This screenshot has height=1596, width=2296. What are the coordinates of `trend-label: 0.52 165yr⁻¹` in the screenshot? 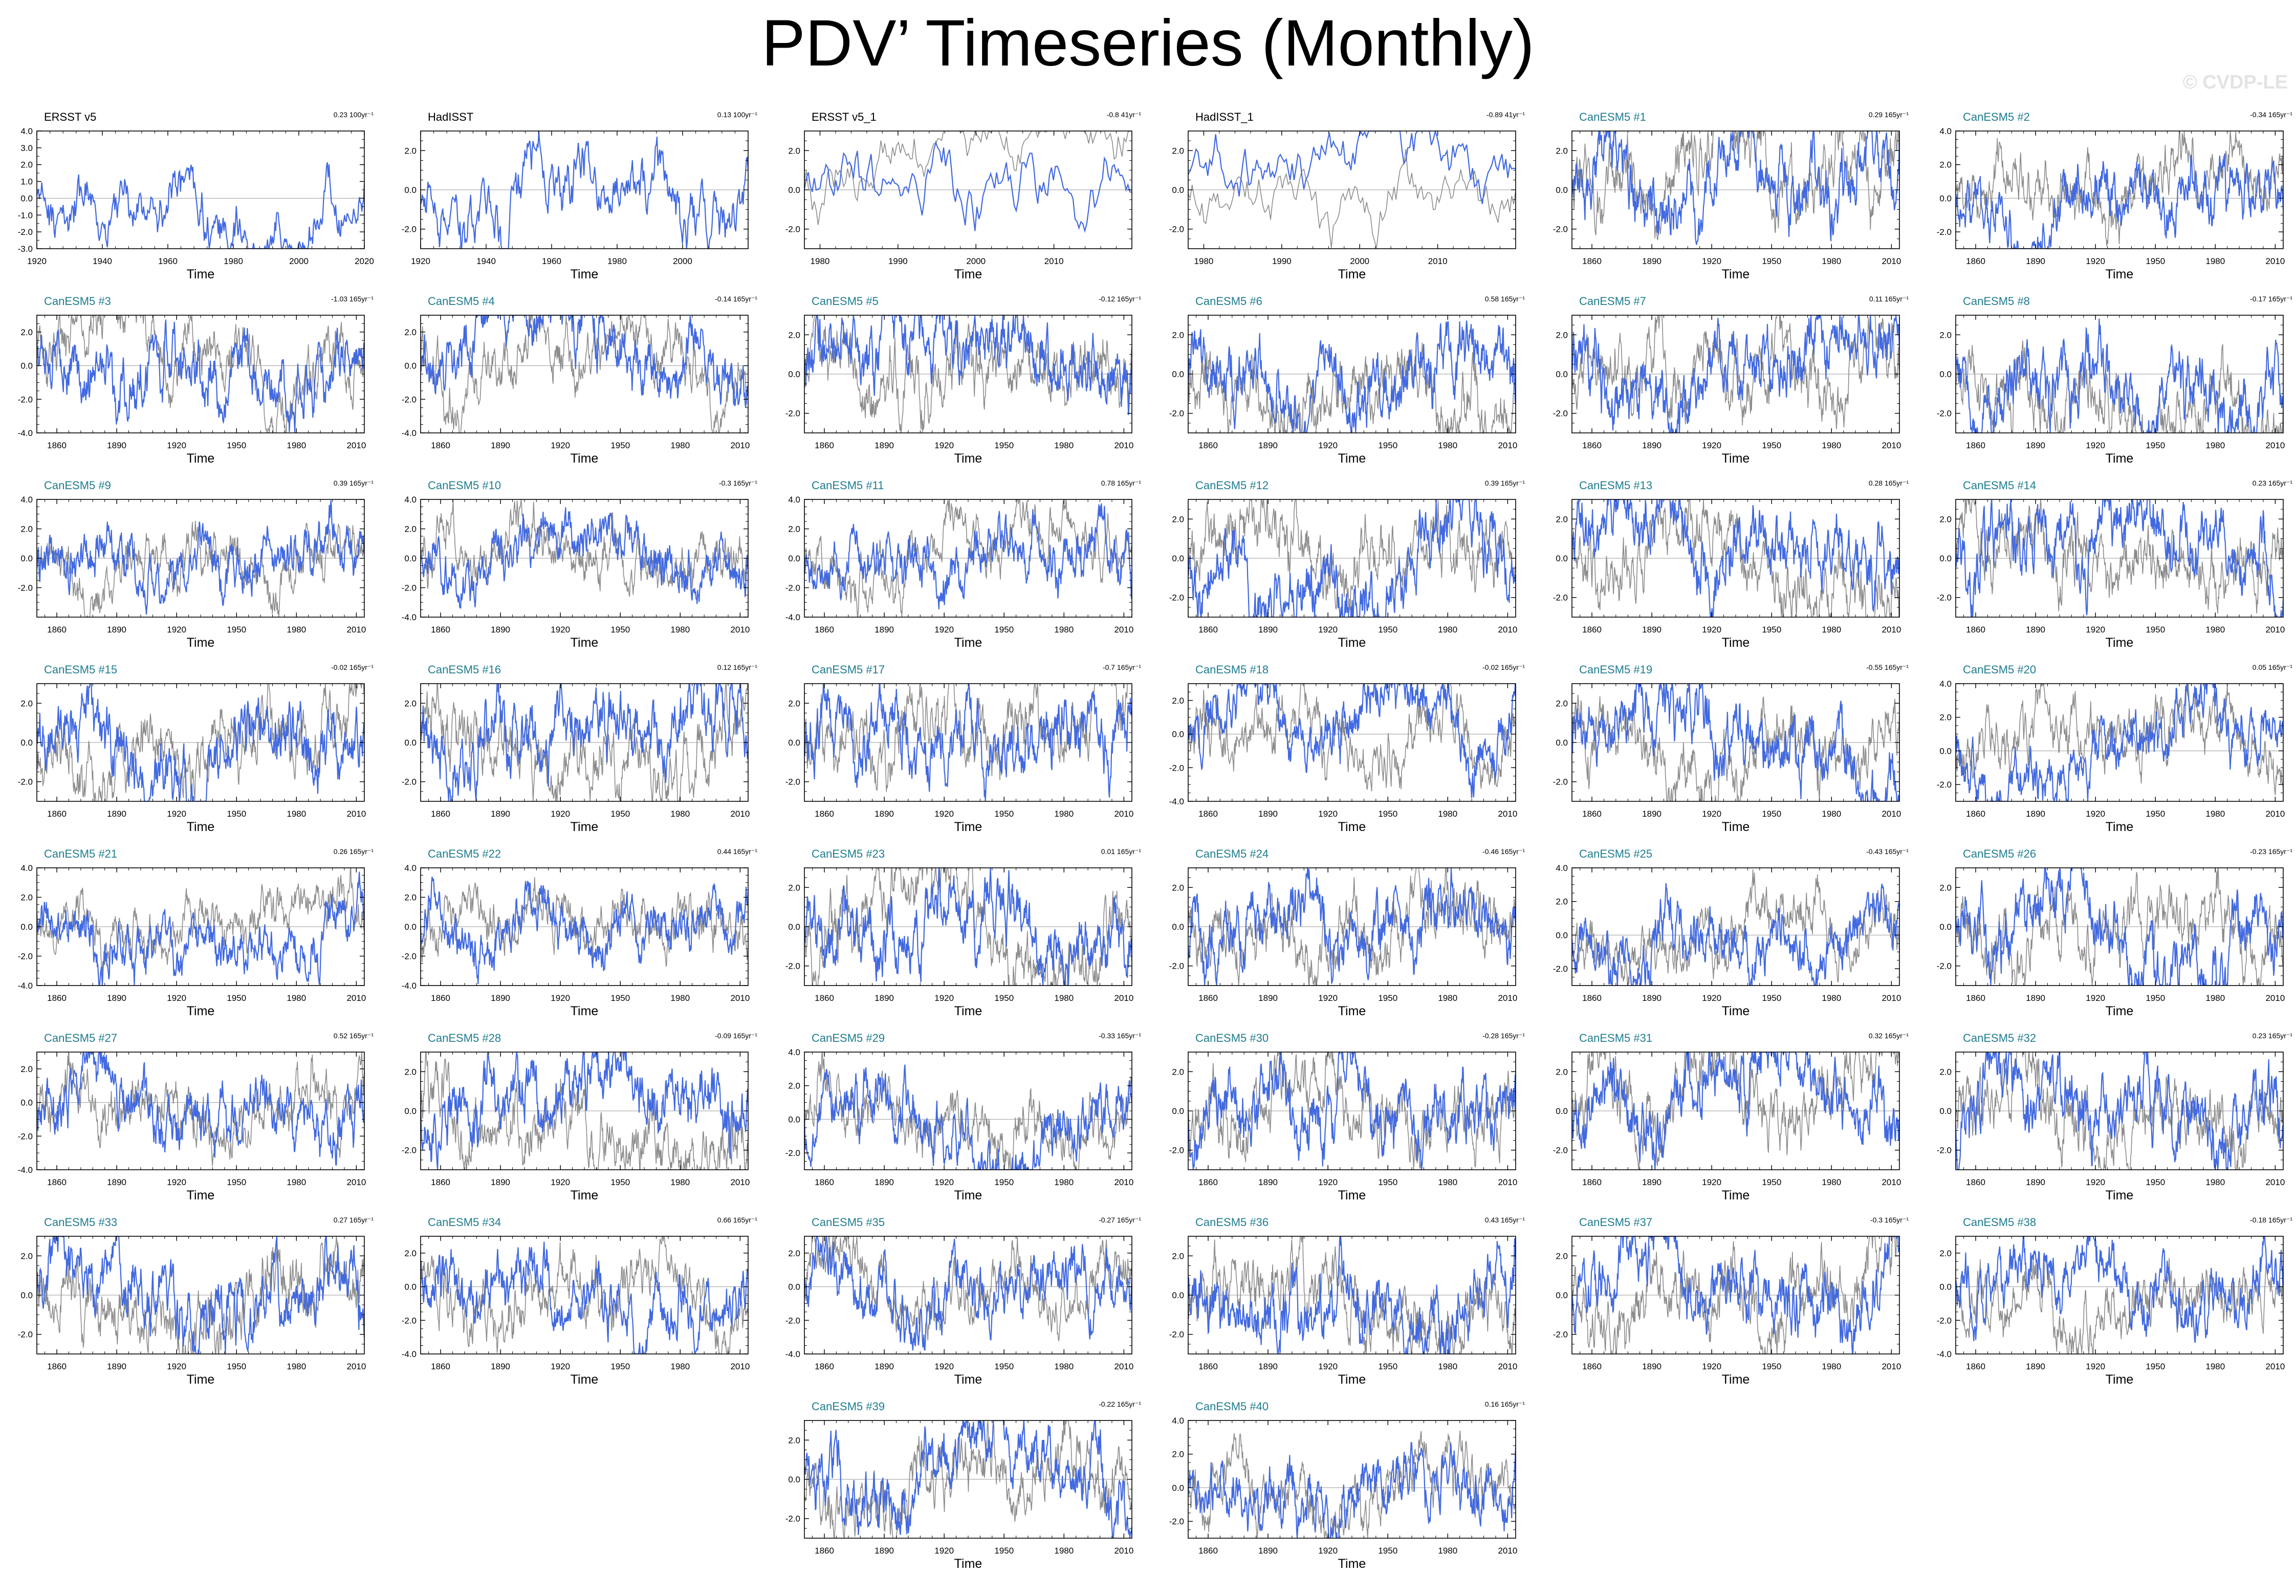 It's located at (353, 1036).